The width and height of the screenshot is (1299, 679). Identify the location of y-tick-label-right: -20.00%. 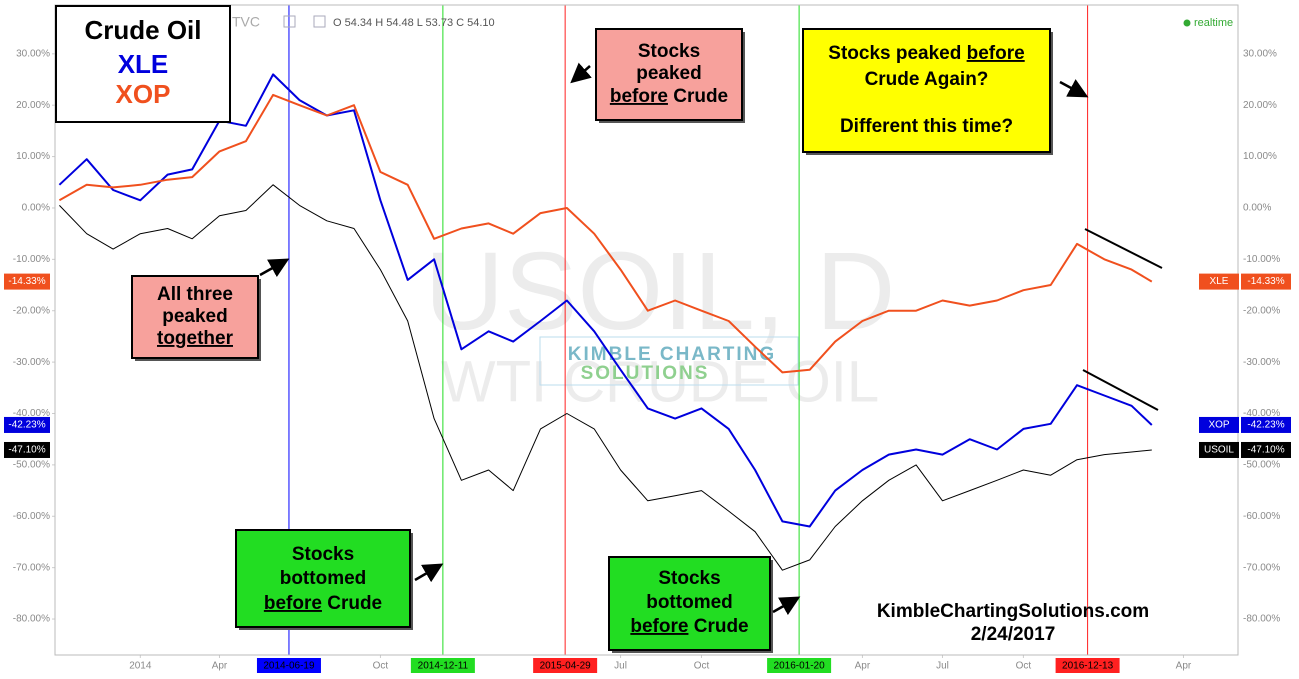
(1261, 310).